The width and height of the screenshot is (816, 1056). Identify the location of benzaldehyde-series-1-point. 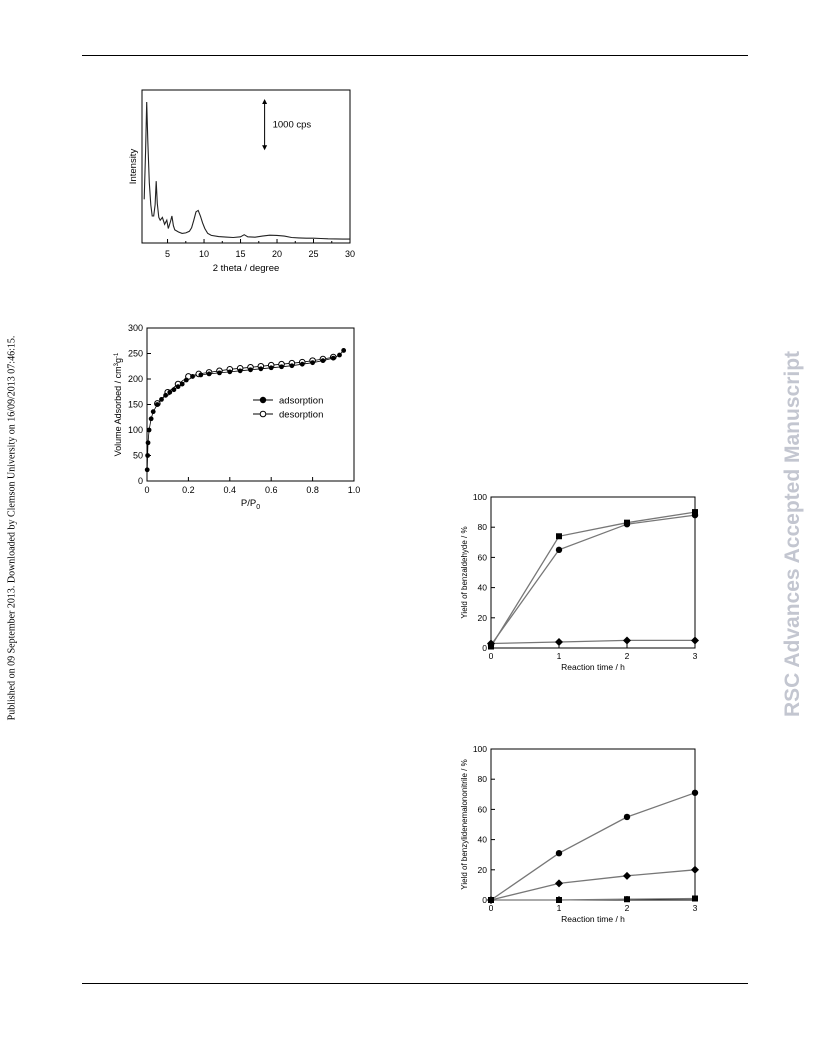
(559, 536).